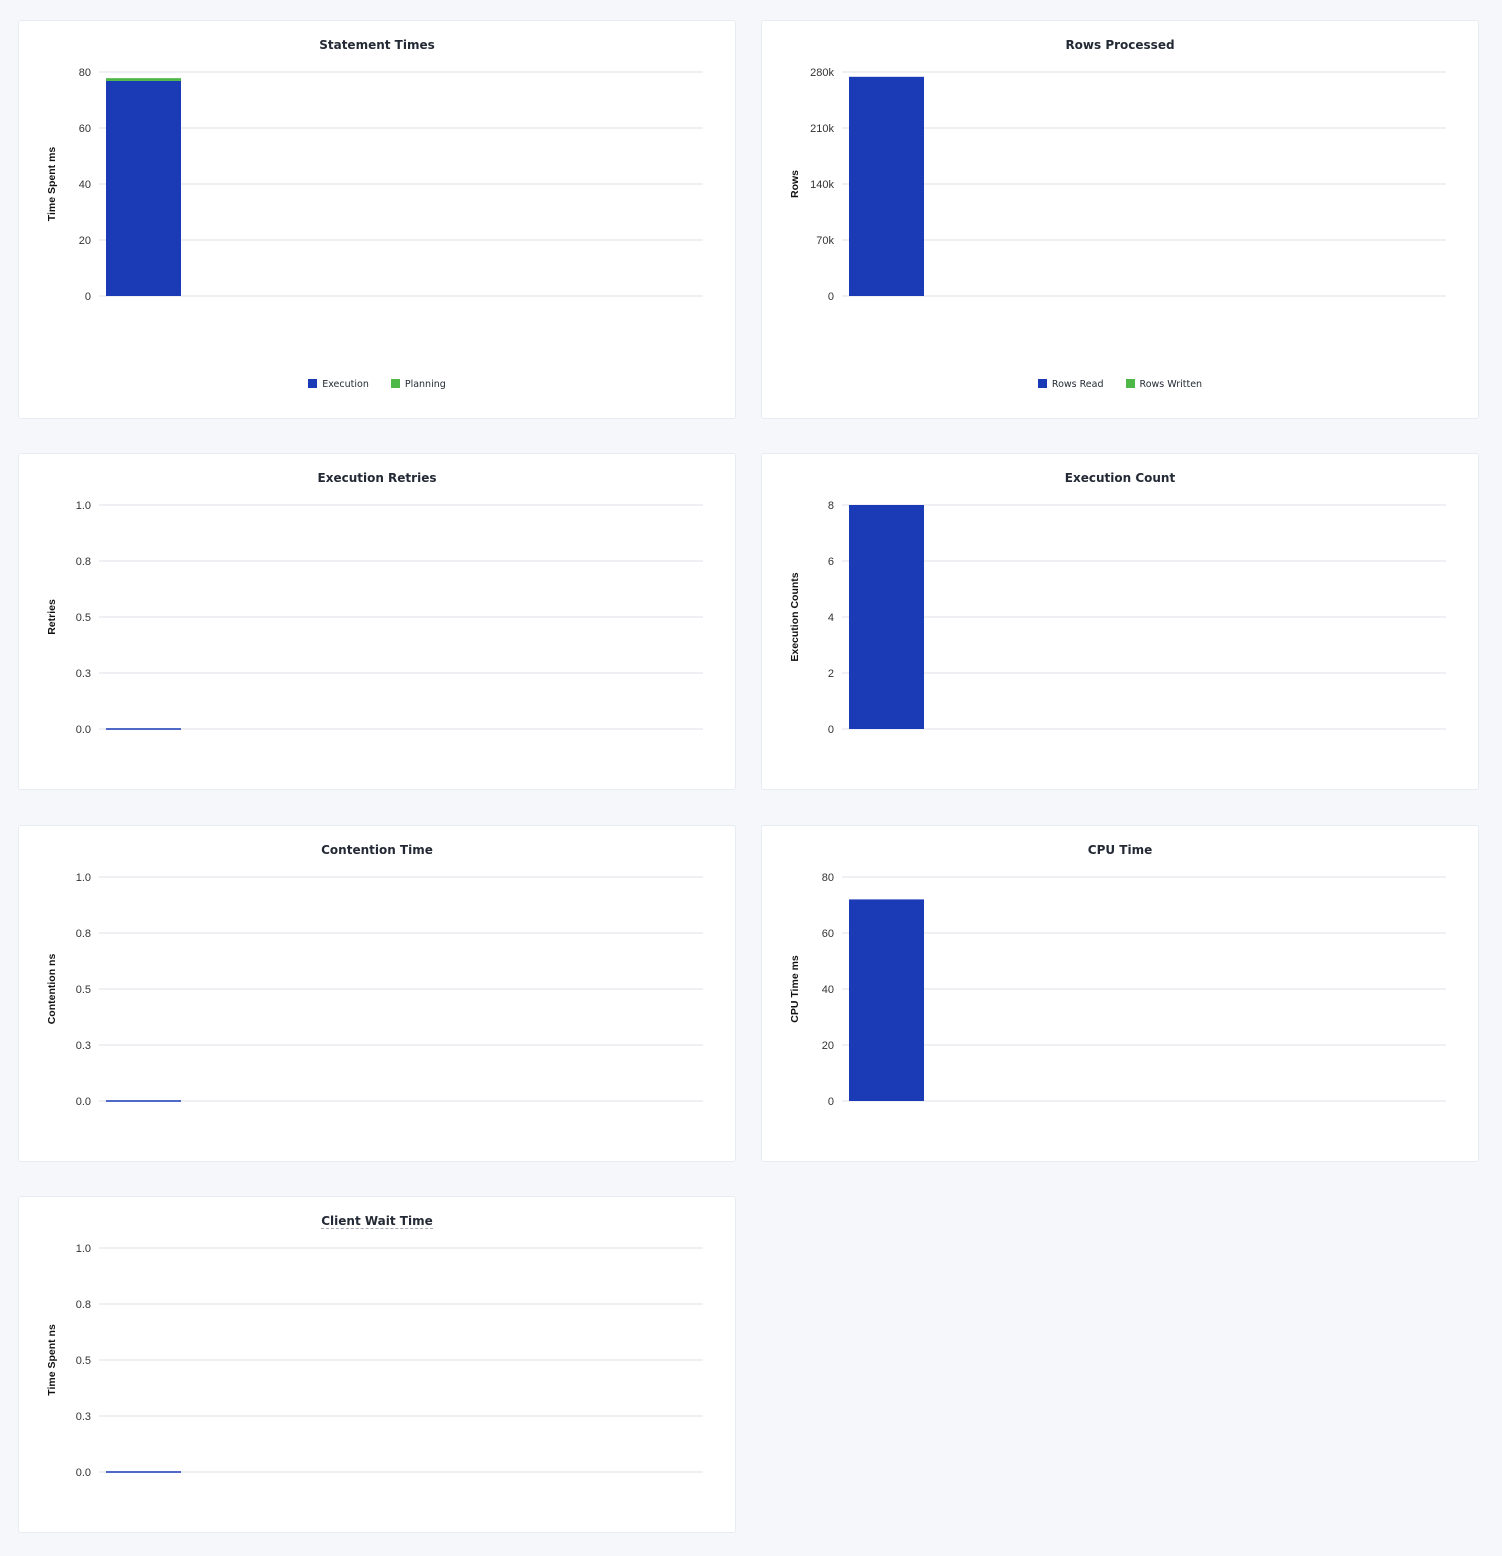 This screenshot has height=1556, width=1502. What do you see at coordinates (143, 79) in the screenshot?
I see `bar-planning` at bounding box center [143, 79].